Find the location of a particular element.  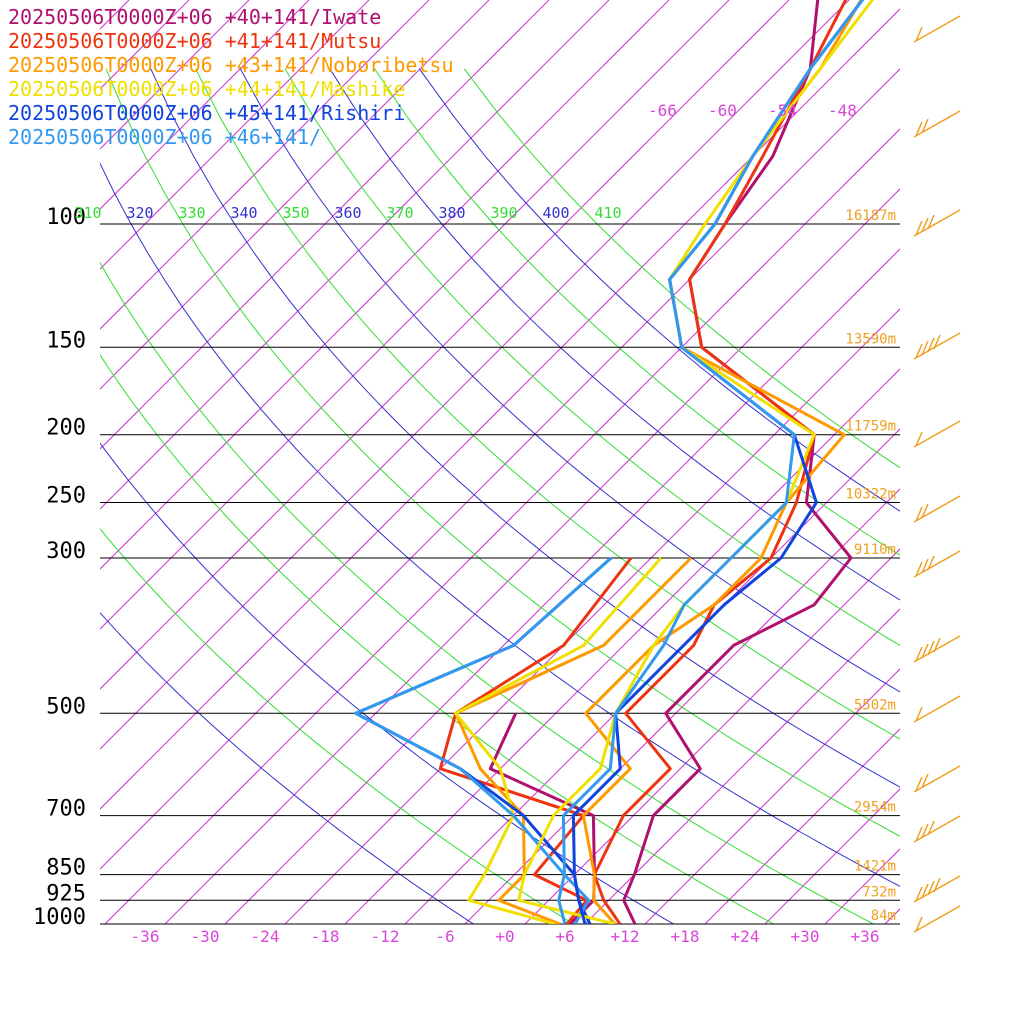

theta-label: 340 is located at coordinates (243, 213).